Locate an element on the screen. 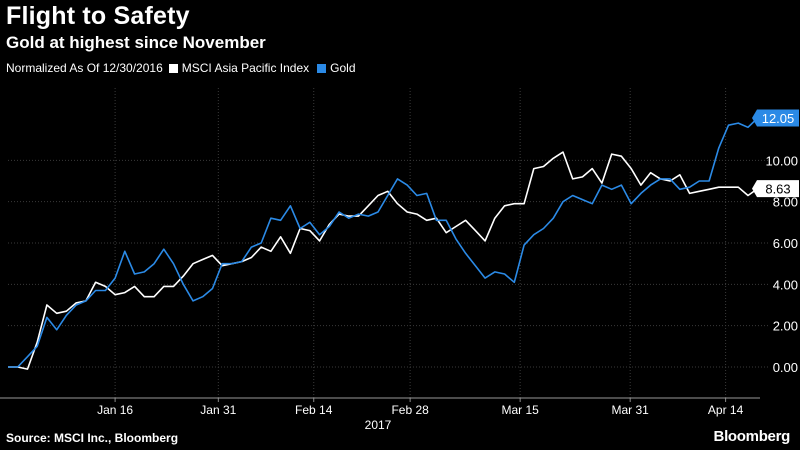 Image resolution: width=800 pixels, height=450 pixels. y-tick-label: 10.00 is located at coordinates (781, 160).